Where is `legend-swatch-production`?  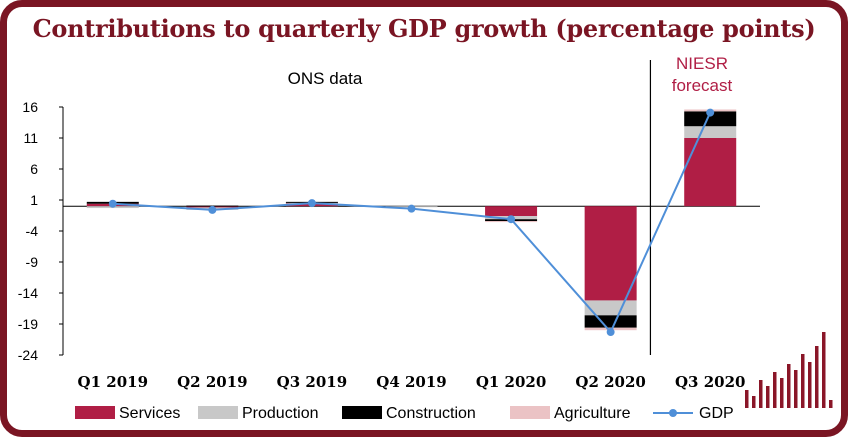
legend-swatch-production is located at coordinates (218, 412).